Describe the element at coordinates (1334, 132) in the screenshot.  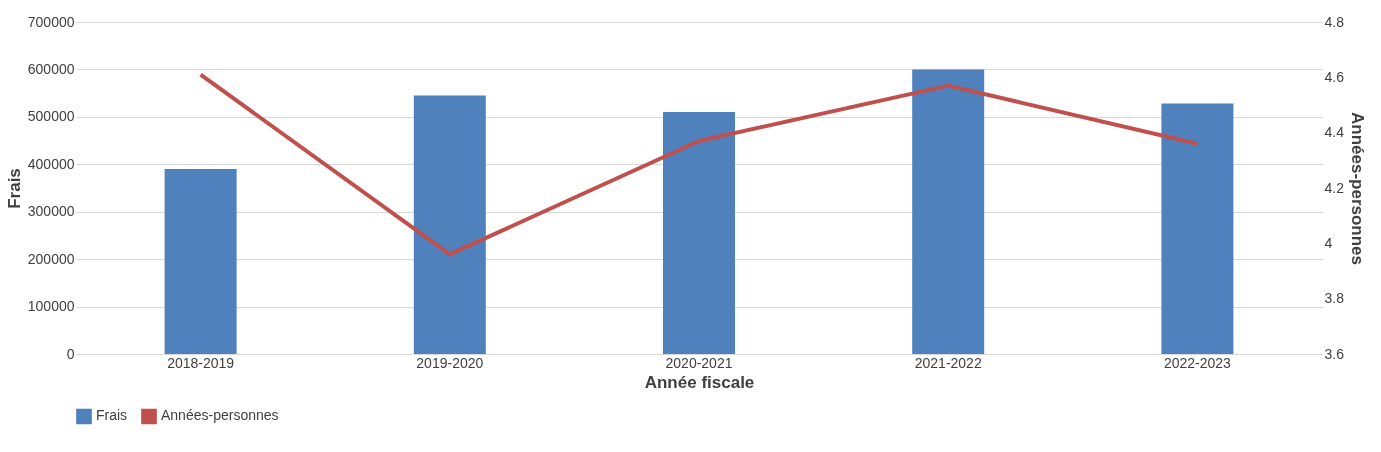
I see `y2-tick-label: 4.4` at that location.